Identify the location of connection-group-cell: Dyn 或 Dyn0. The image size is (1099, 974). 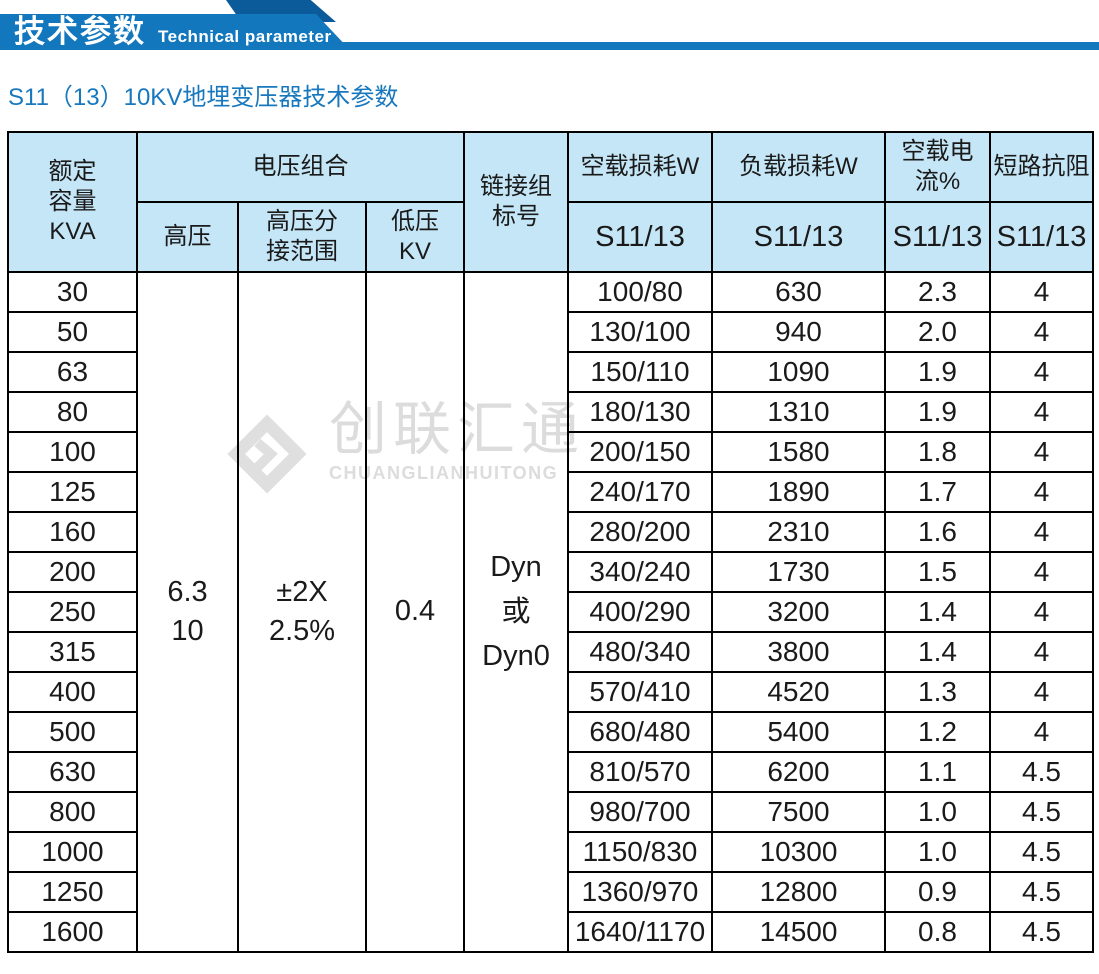
(516, 612).